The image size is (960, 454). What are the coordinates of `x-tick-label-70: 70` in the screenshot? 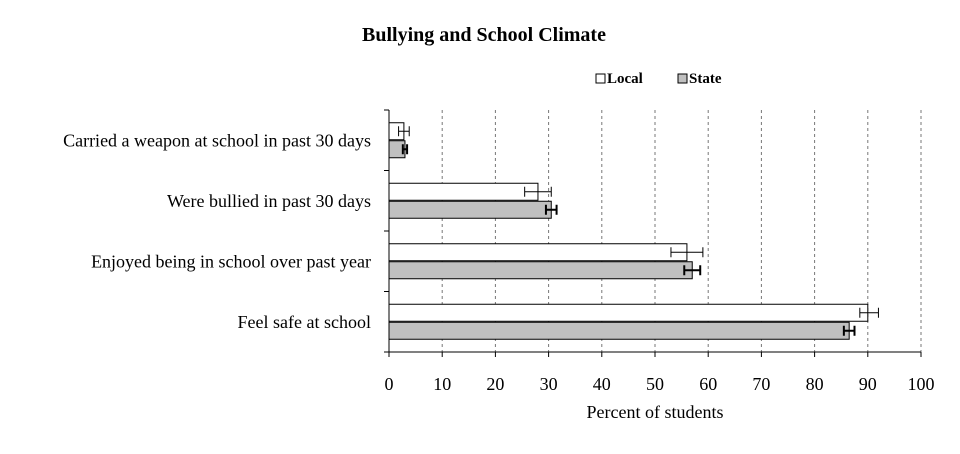 It's located at (761, 384).